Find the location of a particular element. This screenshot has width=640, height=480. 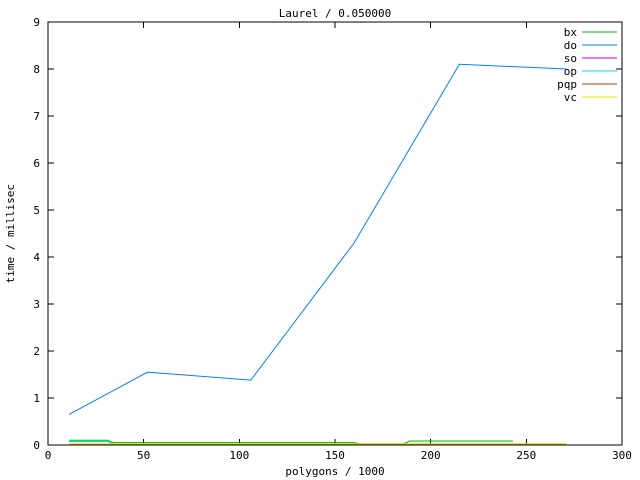

legend-label-vc: vc is located at coordinates (570, 97).